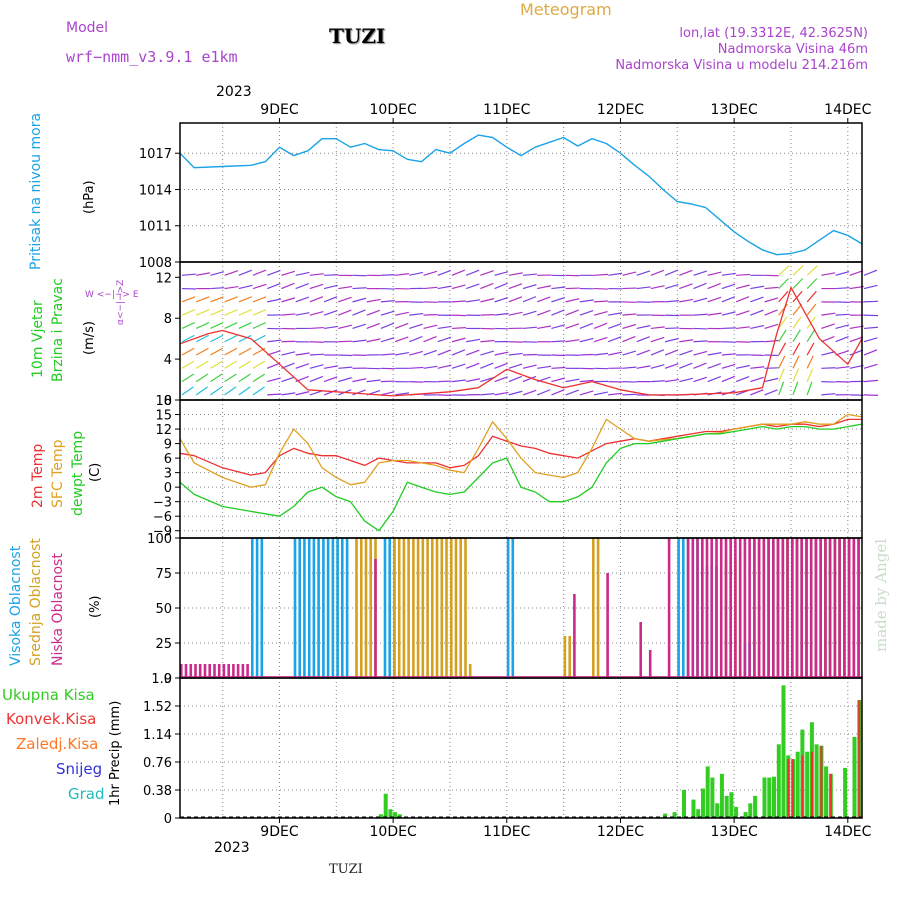 Image resolution: width=900 pixels, height=900 pixels. What do you see at coordinates (163, 609) in the screenshot?
I see `cloud-ytick-label: 50` at bounding box center [163, 609].